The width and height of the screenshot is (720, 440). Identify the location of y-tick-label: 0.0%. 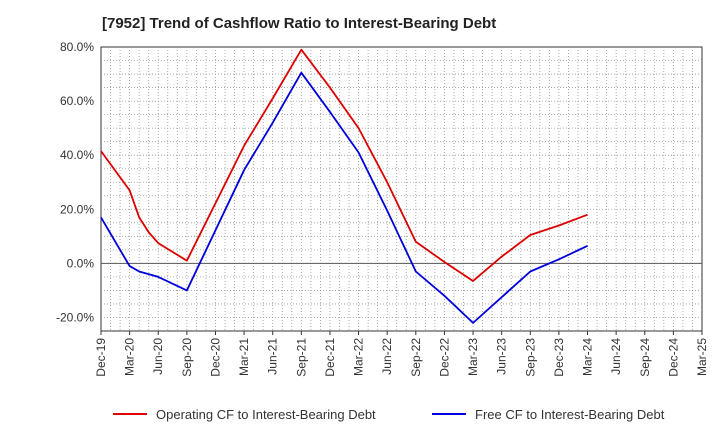
(81, 263).